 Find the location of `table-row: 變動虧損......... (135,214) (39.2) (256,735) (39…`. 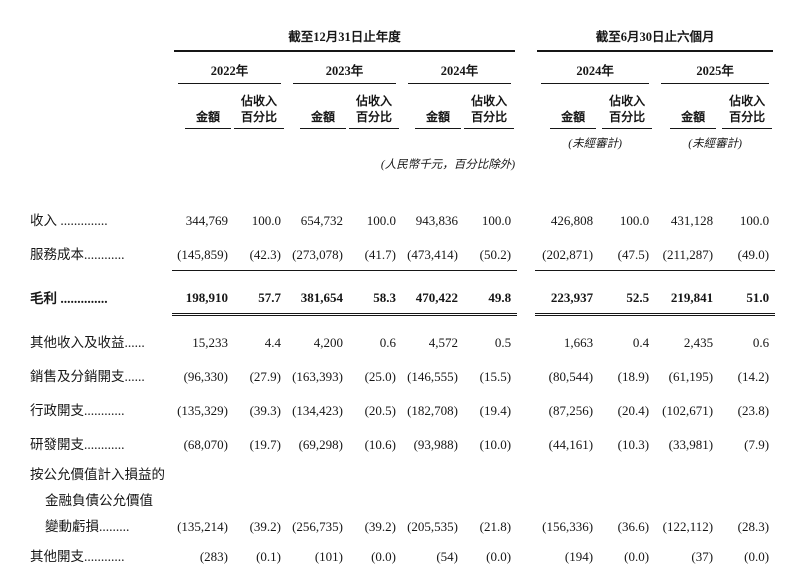

table-row: 變動虧損......... (135,214) (39.2) (256,735) (39… is located at coordinates (402, 525).